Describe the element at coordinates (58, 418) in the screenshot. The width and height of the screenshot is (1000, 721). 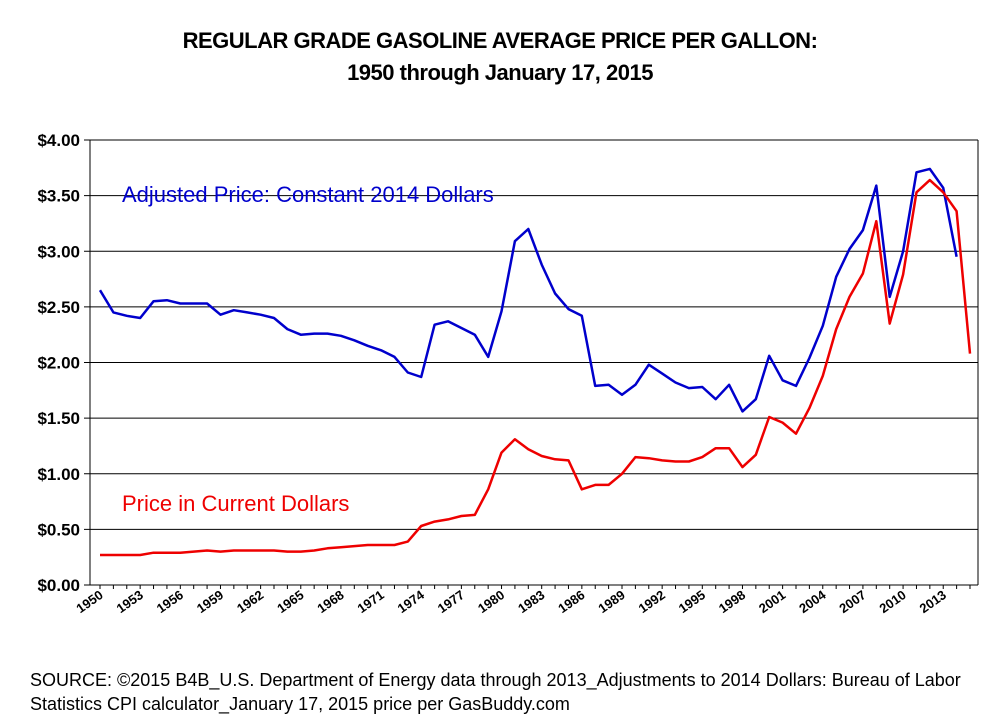
I see `y-tick-label: $1.50` at that location.